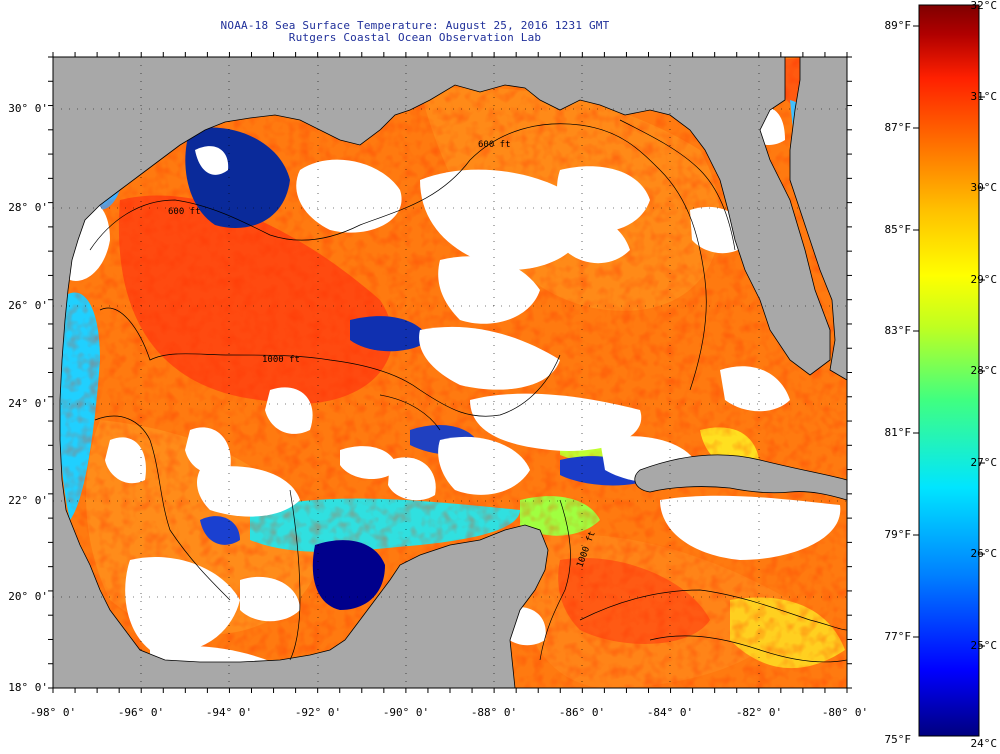  What do you see at coordinates (898, 432) in the screenshot?
I see `colorbar-f-label: 81°F` at bounding box center [898, 432].